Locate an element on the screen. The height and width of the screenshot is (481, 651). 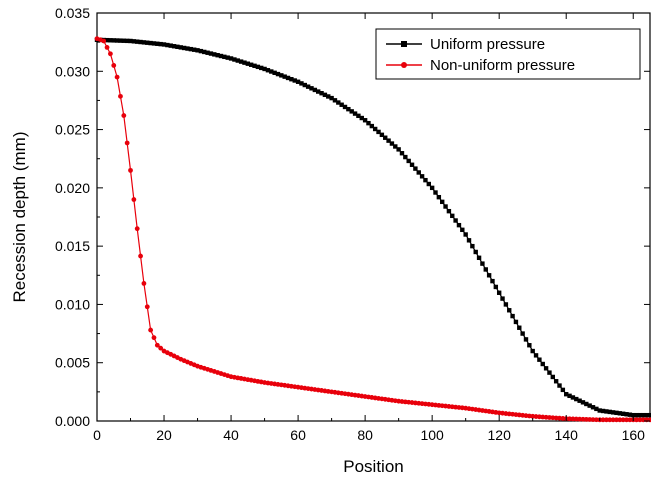
x-tick-label: 100 is located at coordinates (432, 435).